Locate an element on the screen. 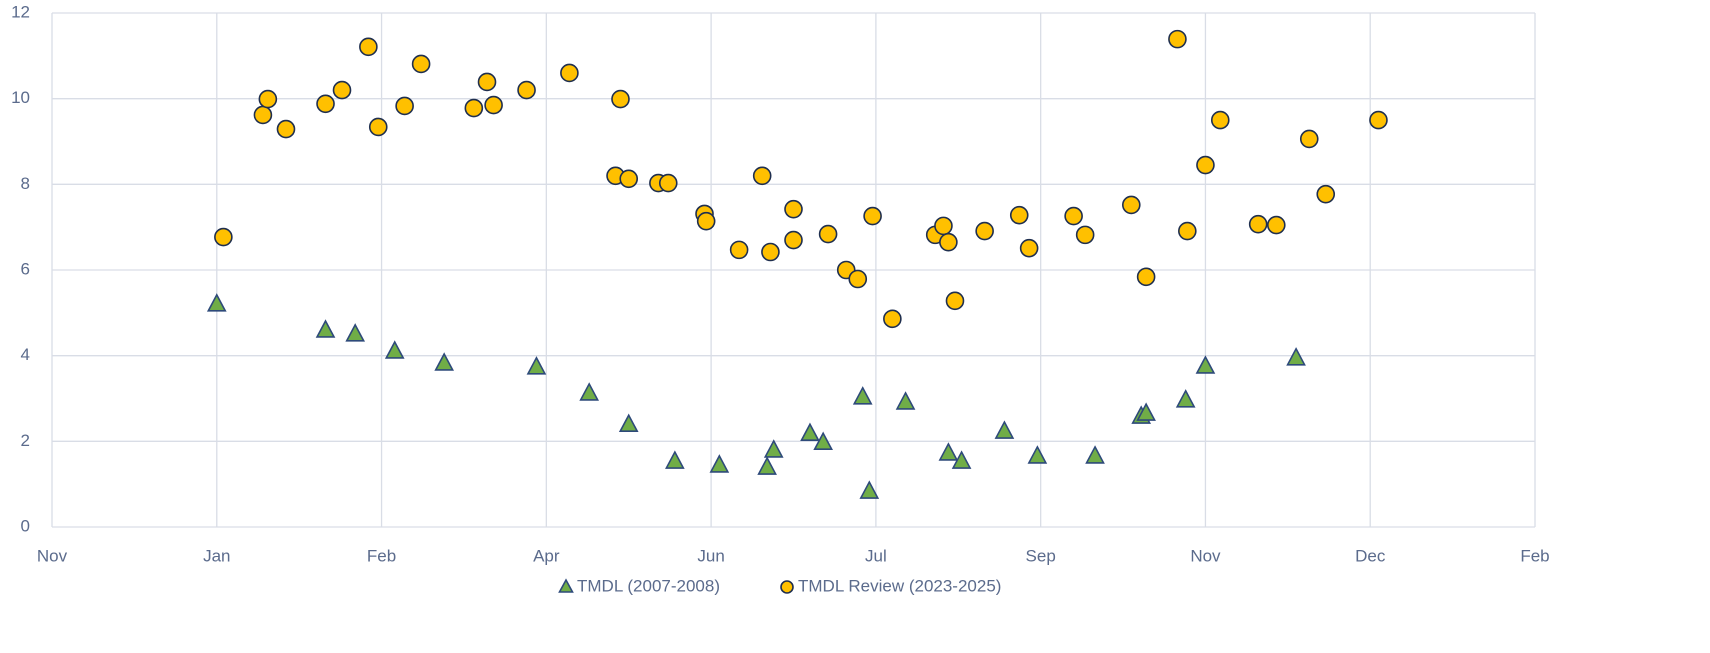  y-tick-label: 12 is located at coordinates (20, 11).